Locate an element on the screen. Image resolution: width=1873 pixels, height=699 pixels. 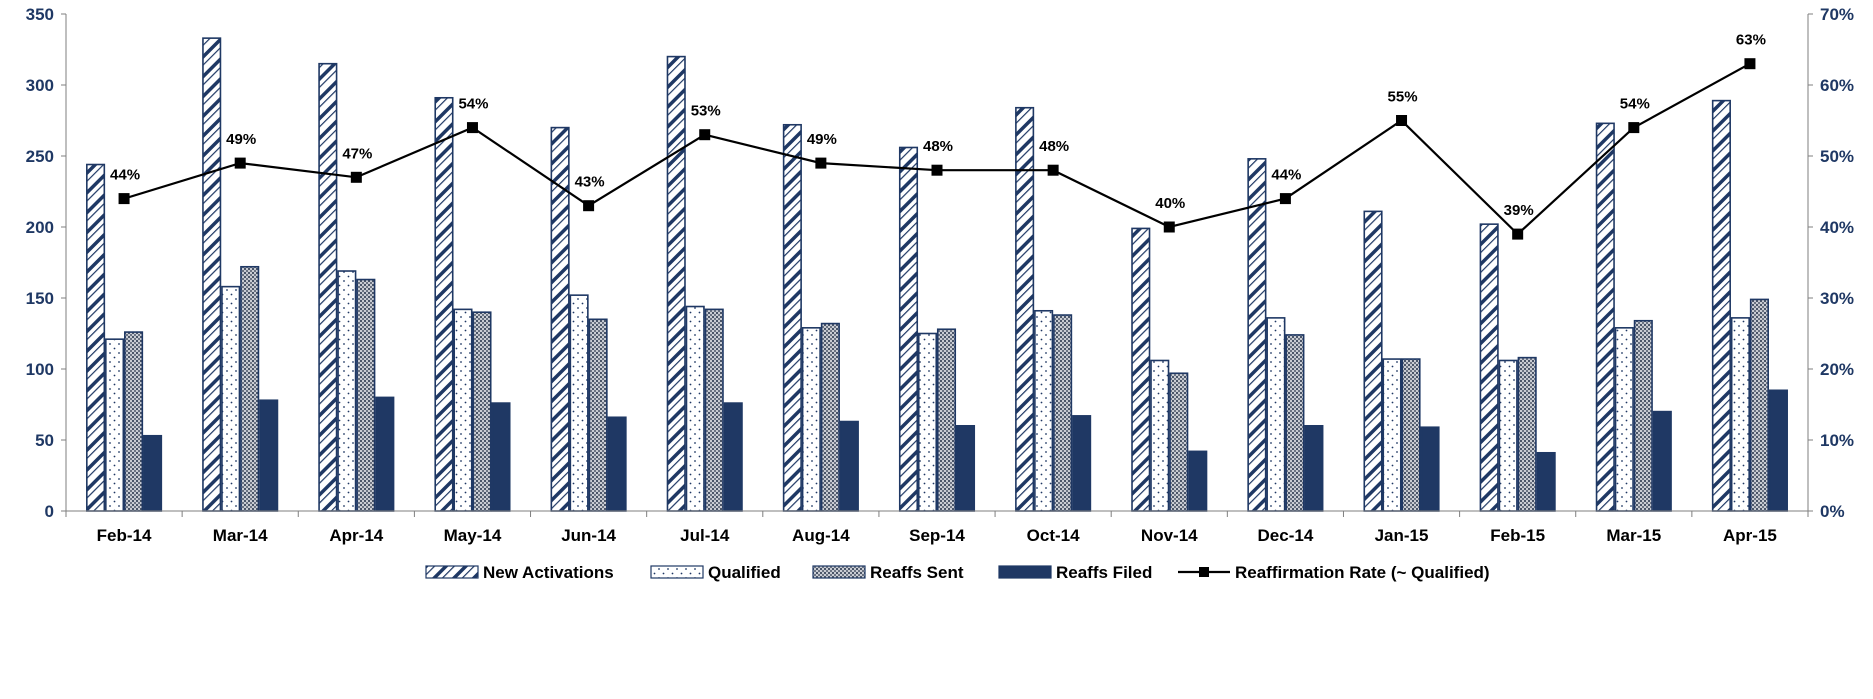
y2-tick-label: 40% is located at coordinates (1837, 227).